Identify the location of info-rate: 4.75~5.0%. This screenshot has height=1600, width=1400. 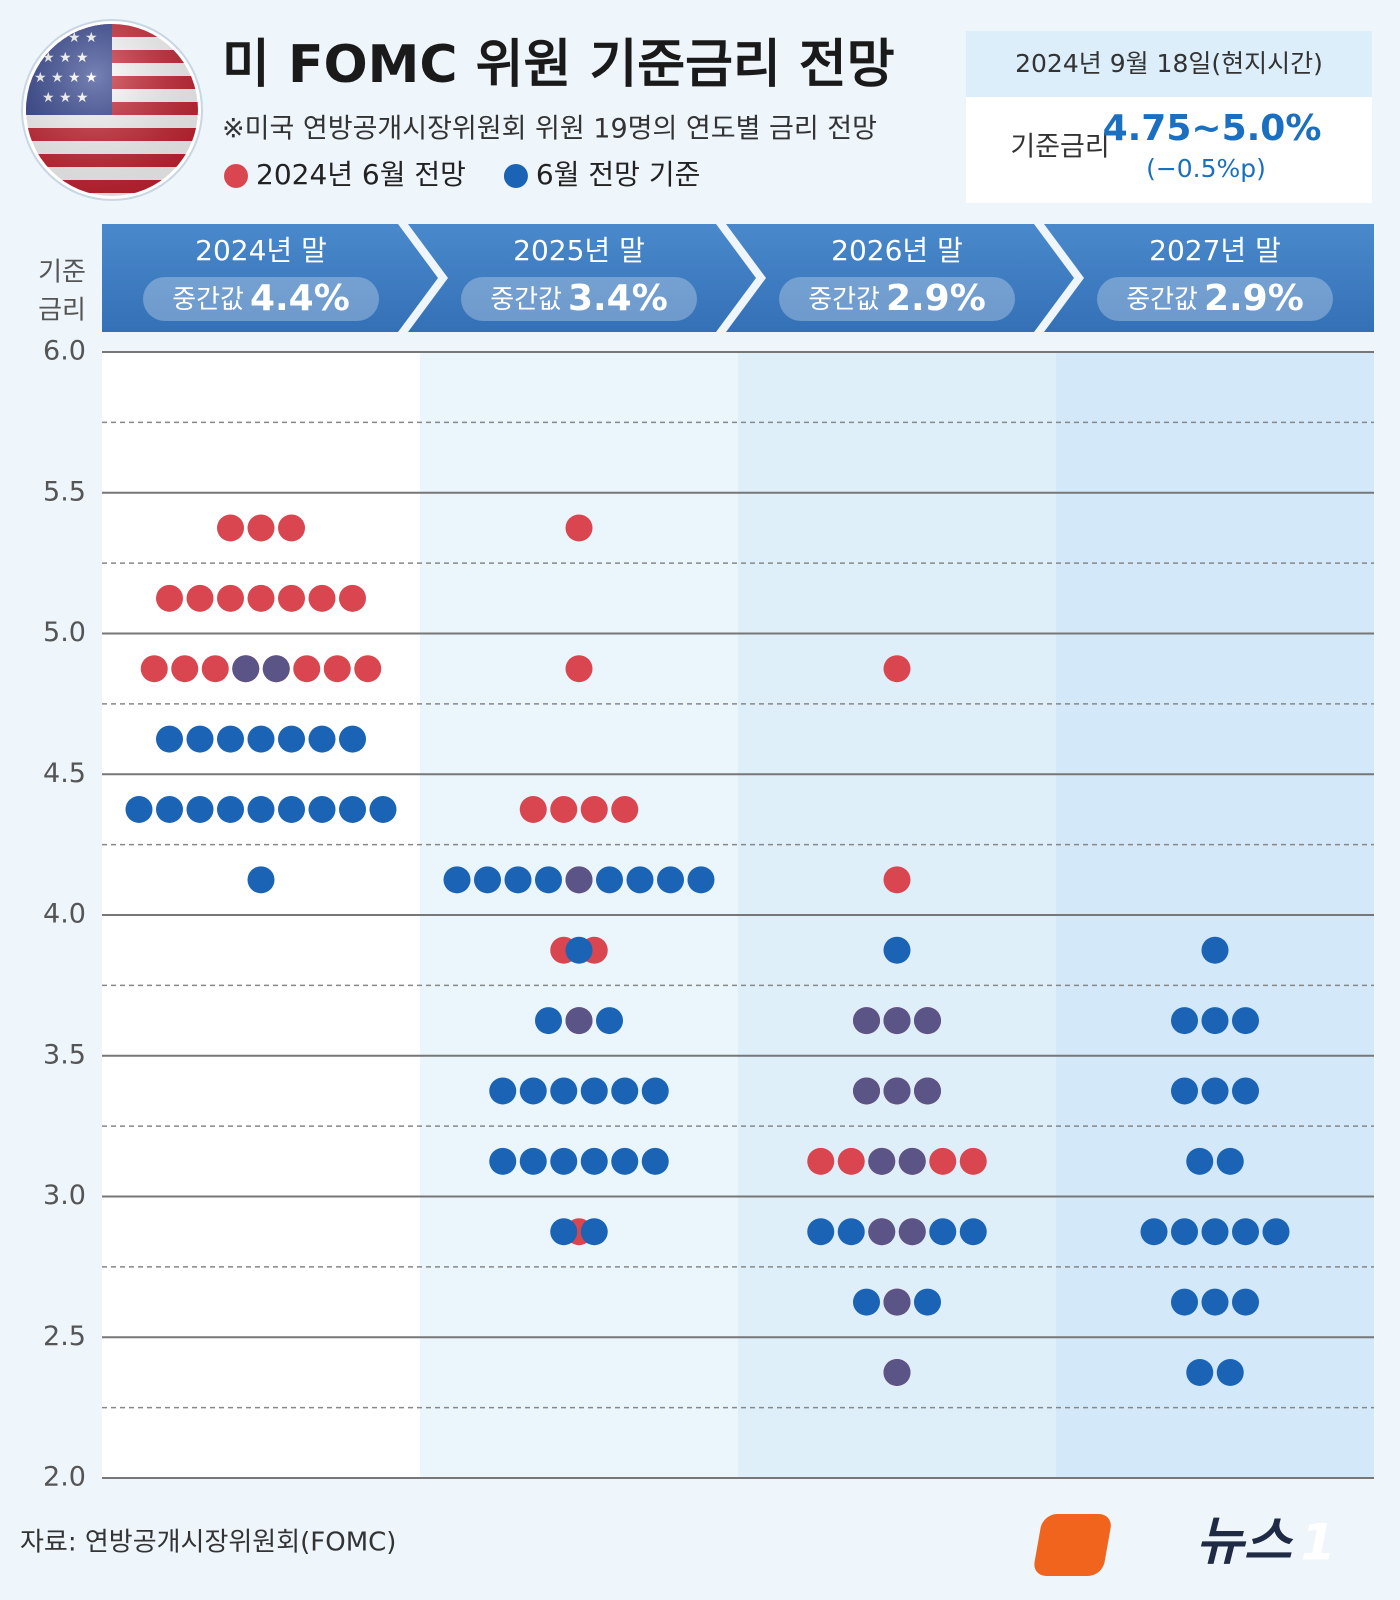
(1212, 128).